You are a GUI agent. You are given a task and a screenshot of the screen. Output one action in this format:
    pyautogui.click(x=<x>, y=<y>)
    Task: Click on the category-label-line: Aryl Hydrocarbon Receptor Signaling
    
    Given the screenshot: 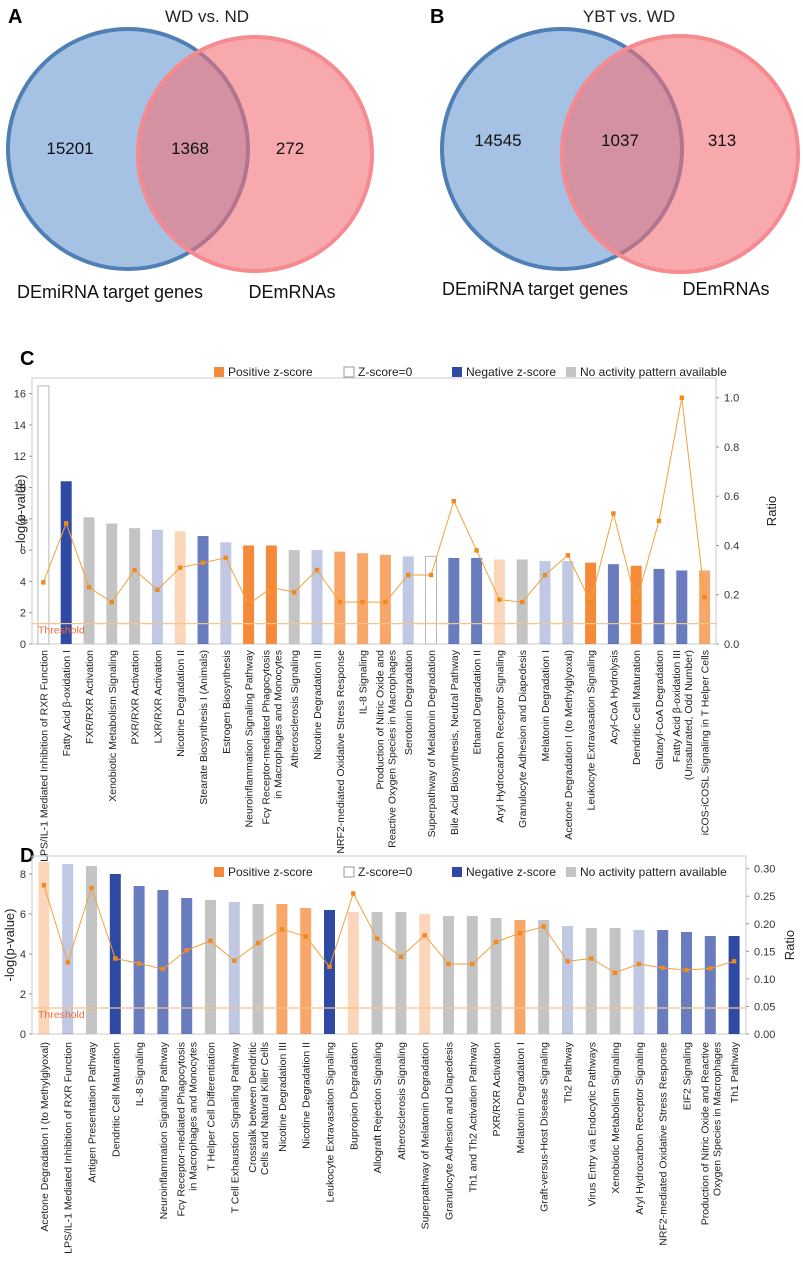 What is the action you would take?
    pyautogui.click(x=640, y=1128)
    